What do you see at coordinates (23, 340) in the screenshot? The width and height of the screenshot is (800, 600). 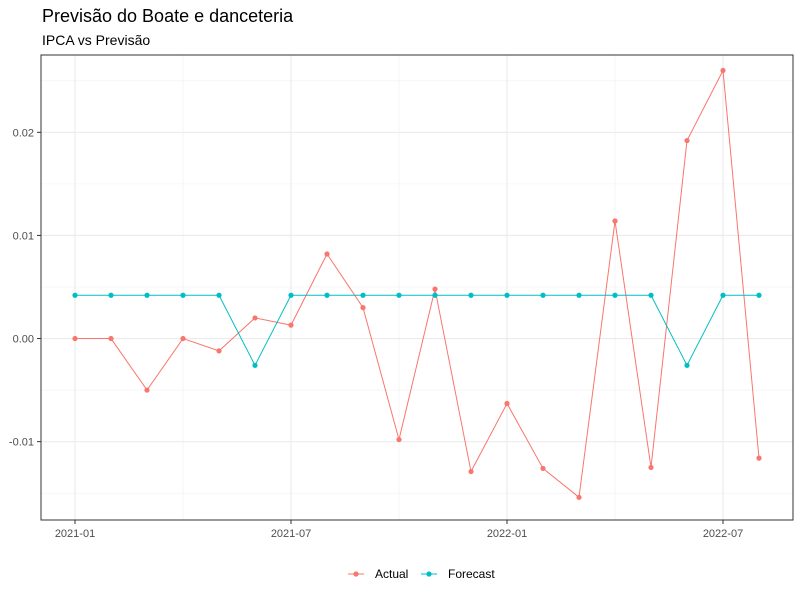 I see `y-tick-label: 0.00` at bounding box center [23, 340].